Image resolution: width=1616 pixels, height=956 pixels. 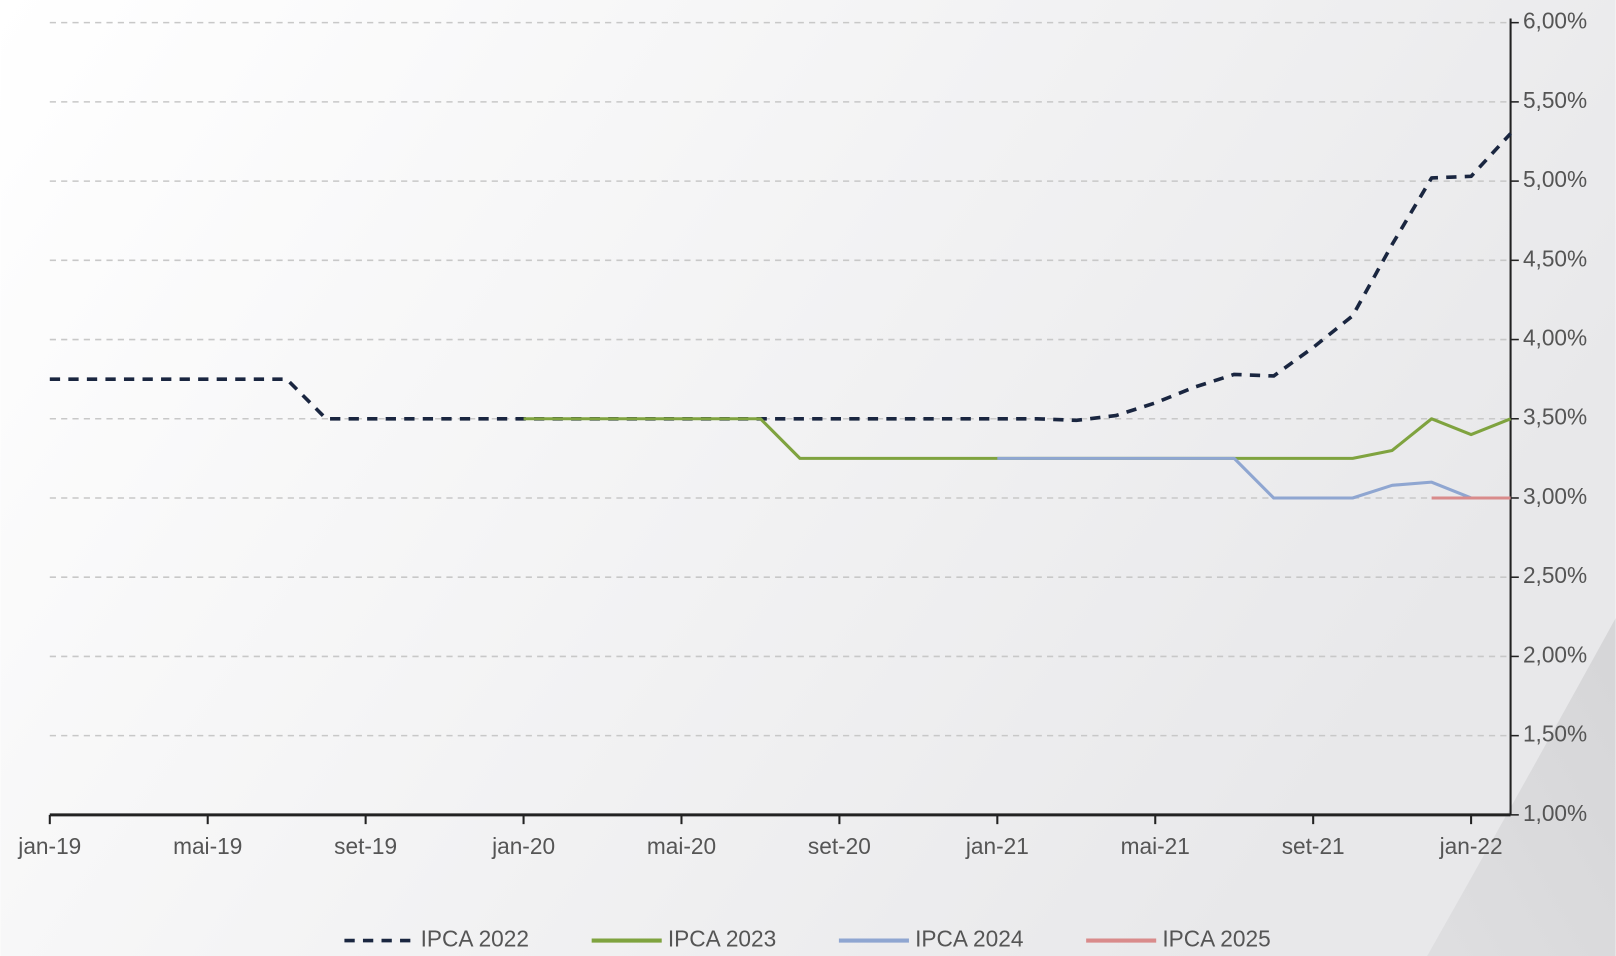 I want to click on y-tick-label: 1,00%, so click(x=1555, y=813).